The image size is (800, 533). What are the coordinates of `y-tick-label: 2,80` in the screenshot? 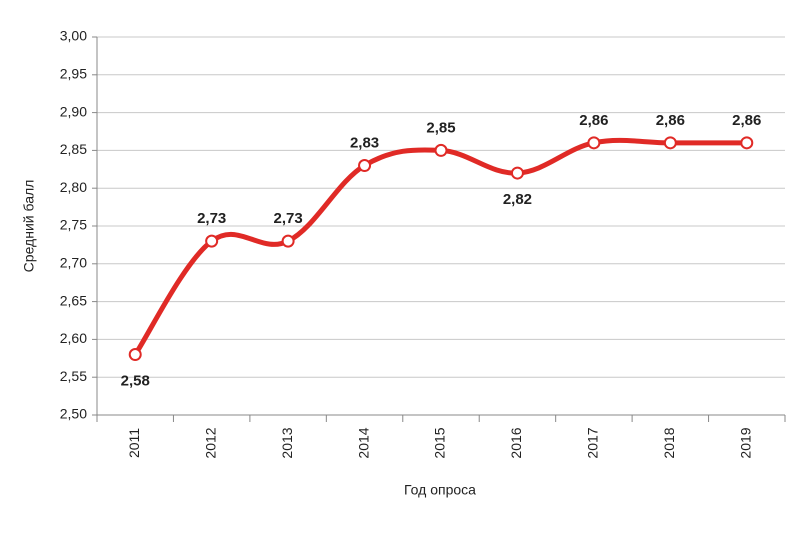 It's located at (73, 187).